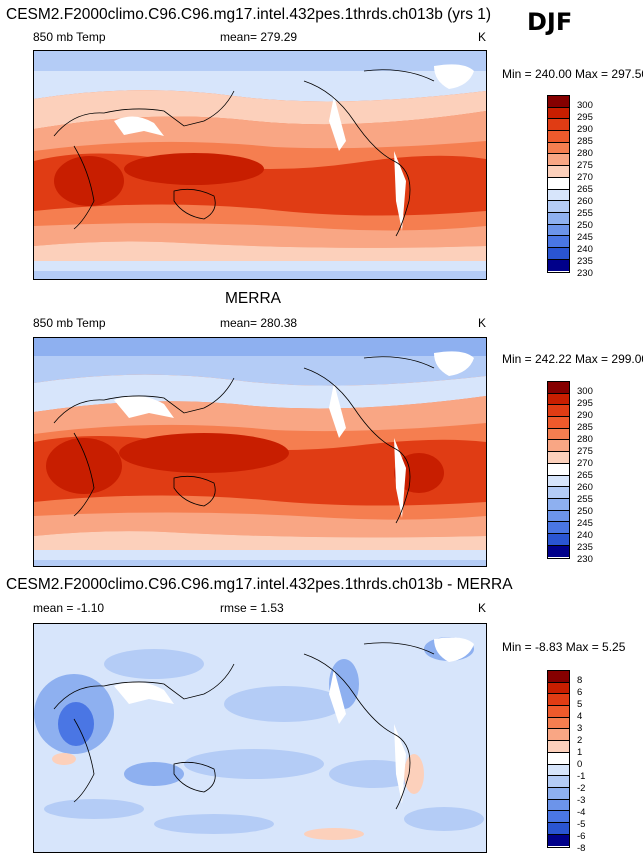 The height and width of the screenshot is (856, 643). What do you see at coordinates (558, 470) in the screenshot?
I see `panel2-colorbar` at bounding box center [558, 470].